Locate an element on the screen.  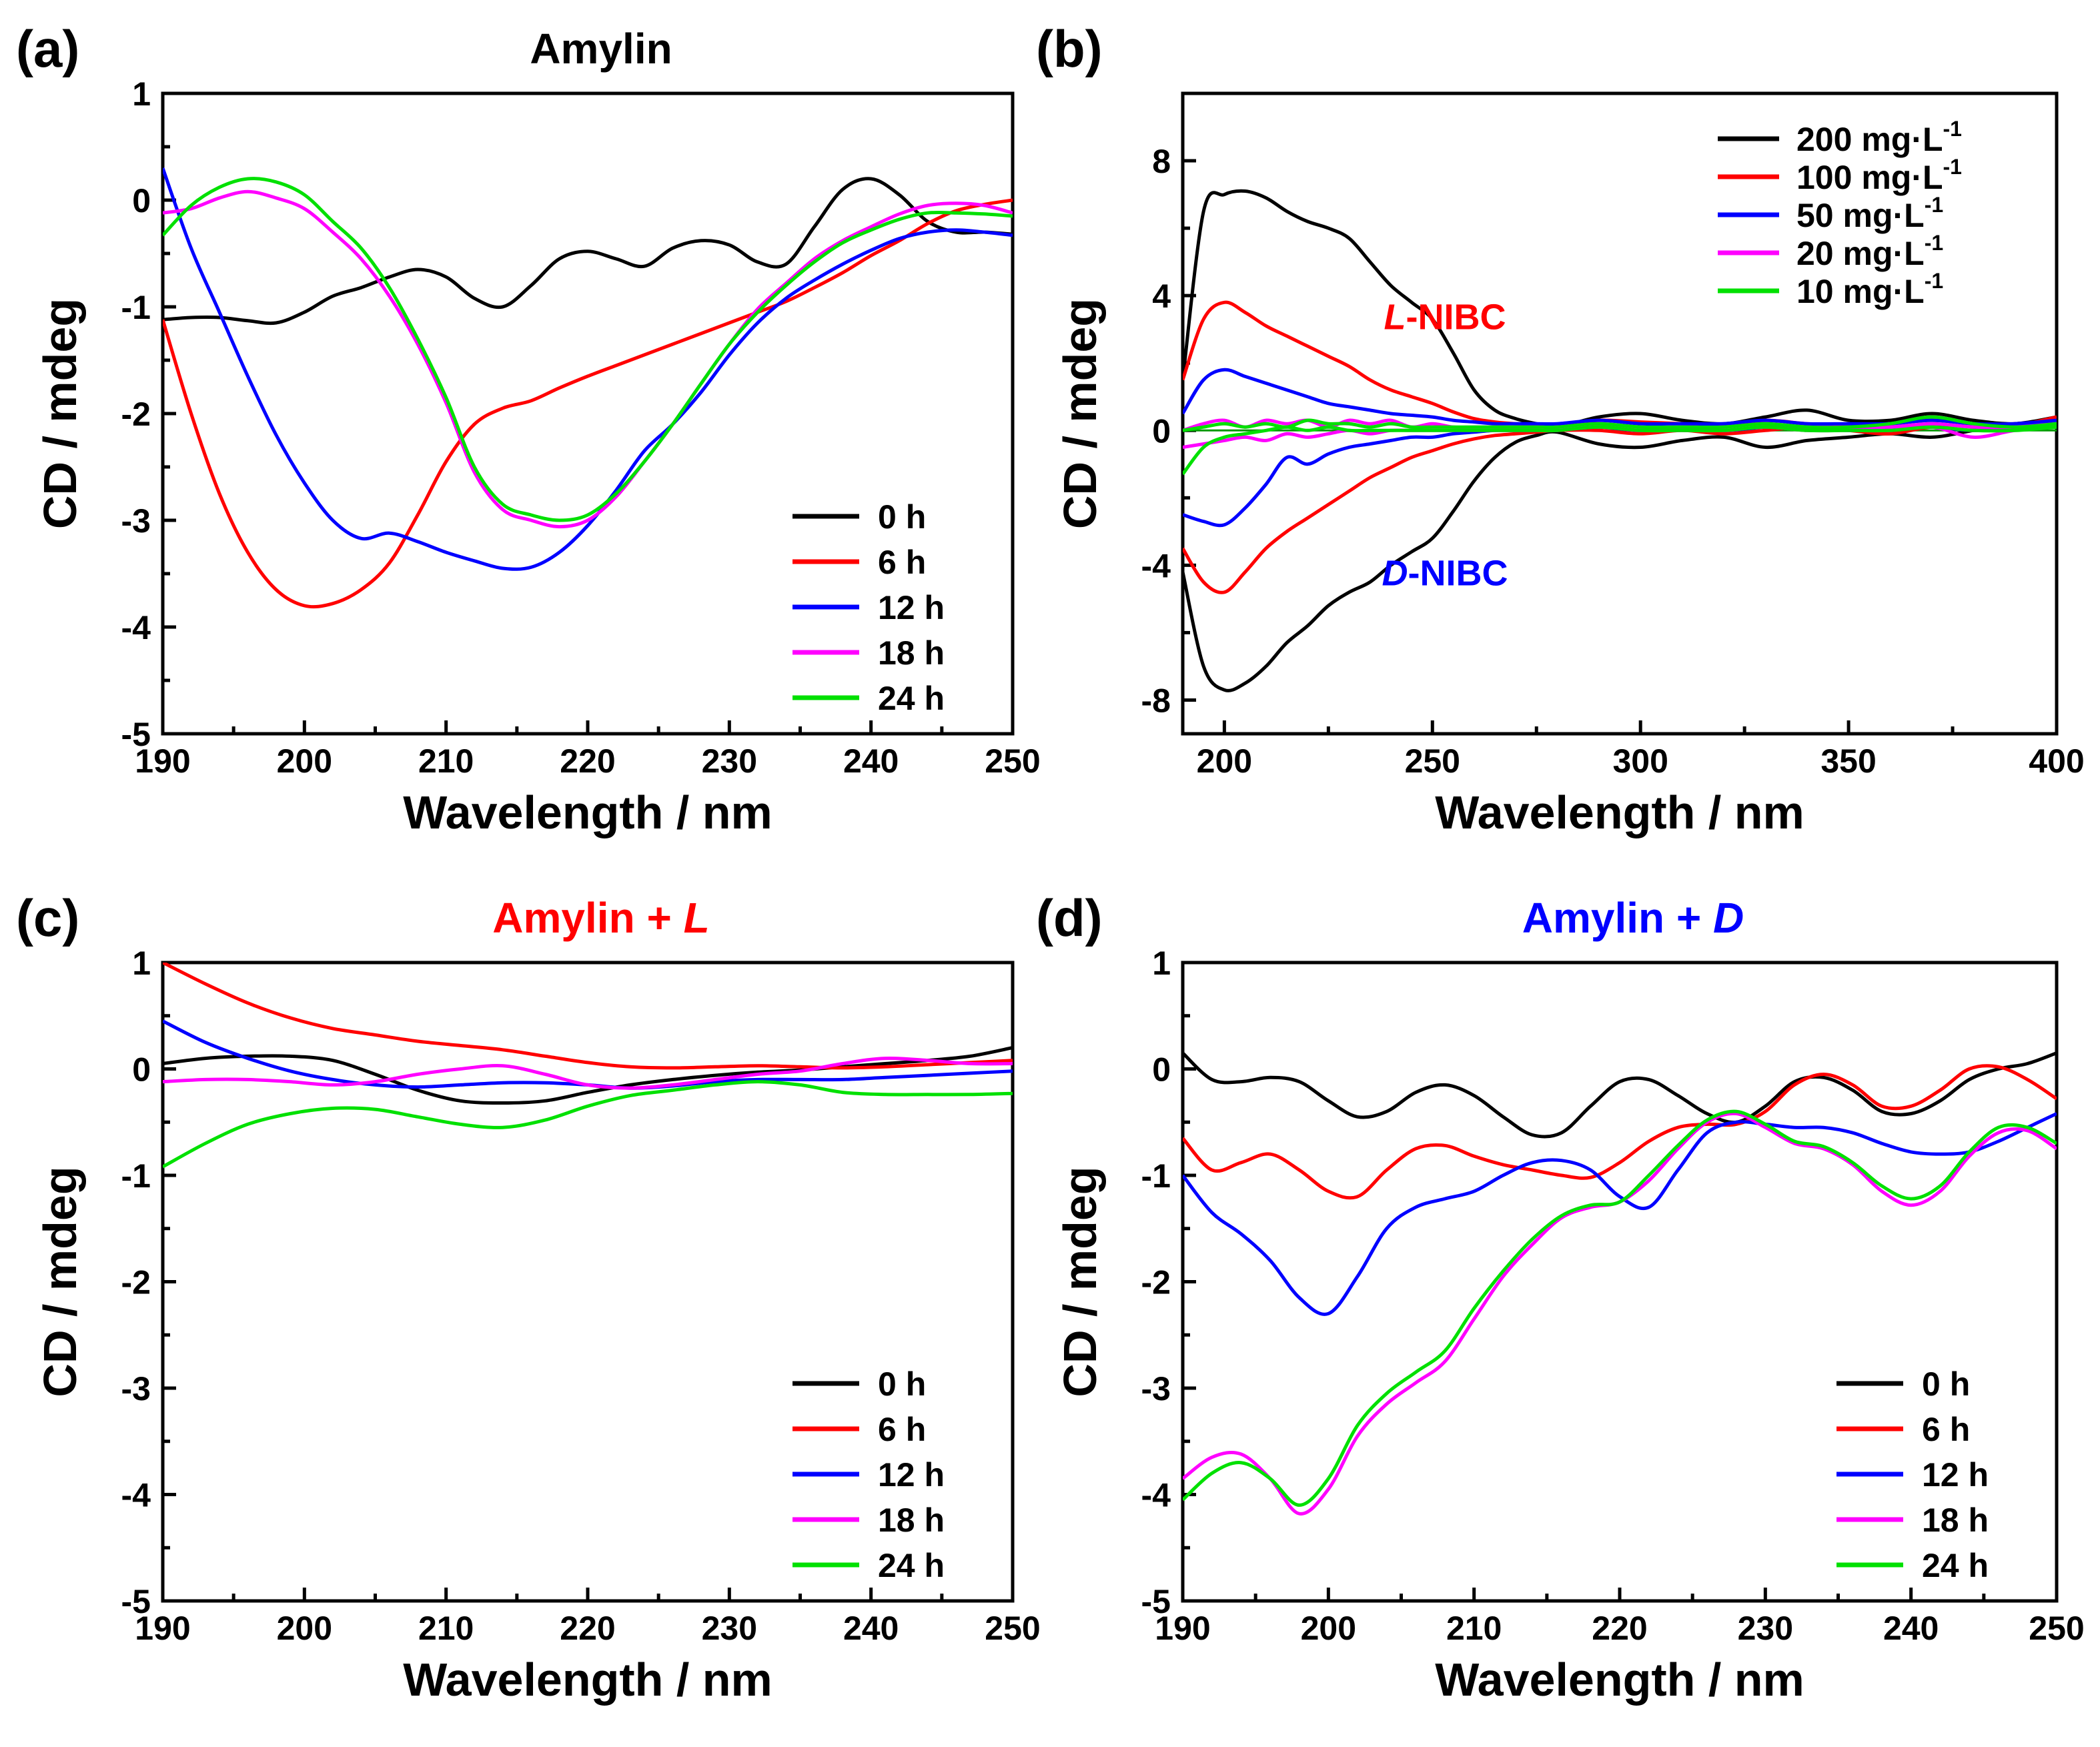
legend-label-text: 20 mg·L is located at coordinates (1860, 253).